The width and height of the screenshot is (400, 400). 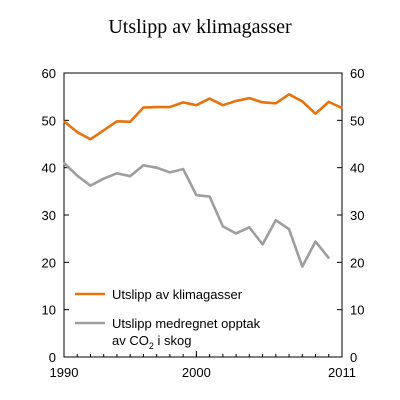 I want to click on y-tick-label-left: 50, so click(x=49, y=120).